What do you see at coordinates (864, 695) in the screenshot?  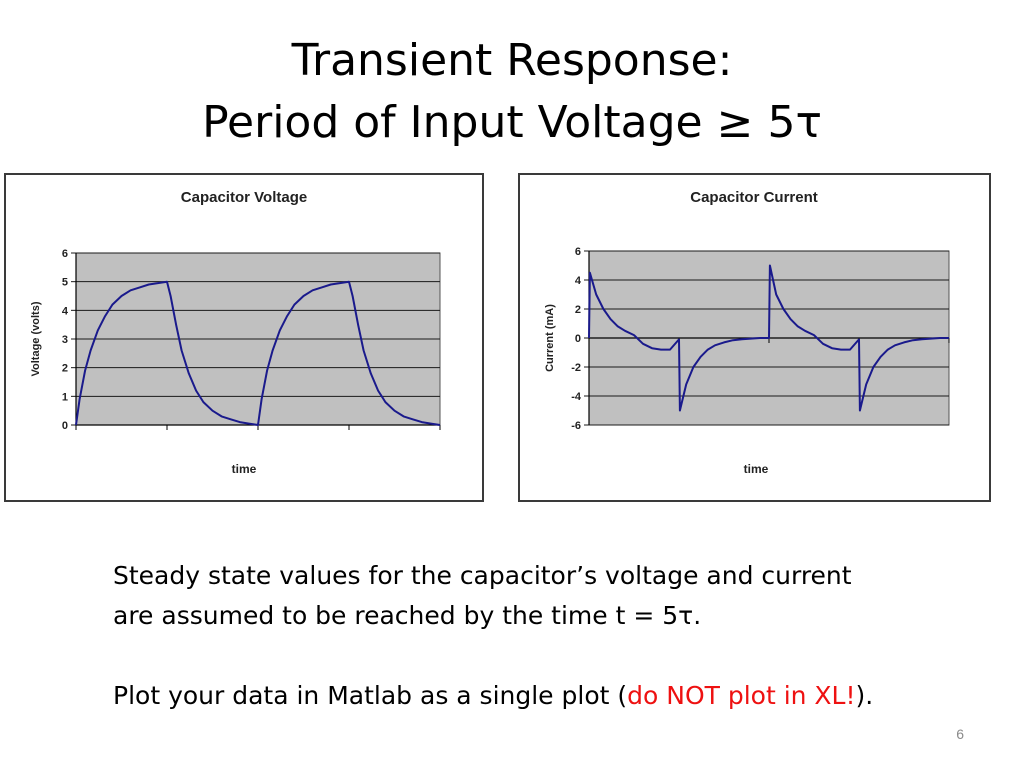 I see `paragraph-2-after: ).` at bounding box center [864, 695].